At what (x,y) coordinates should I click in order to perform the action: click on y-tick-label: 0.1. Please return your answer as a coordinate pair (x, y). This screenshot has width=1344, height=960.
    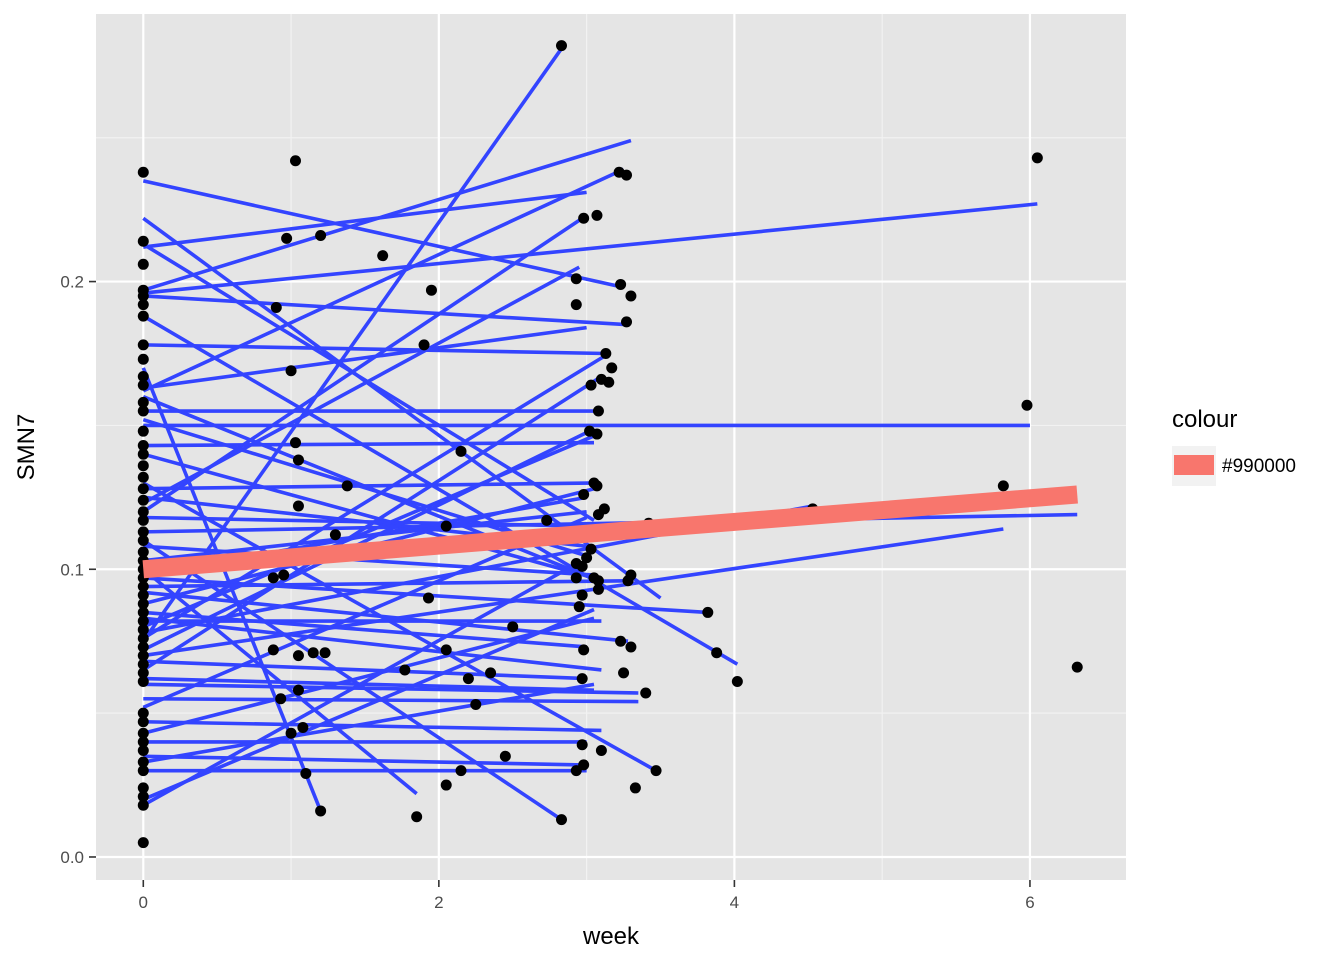
    Looking at the image, I should click on (72, 569).